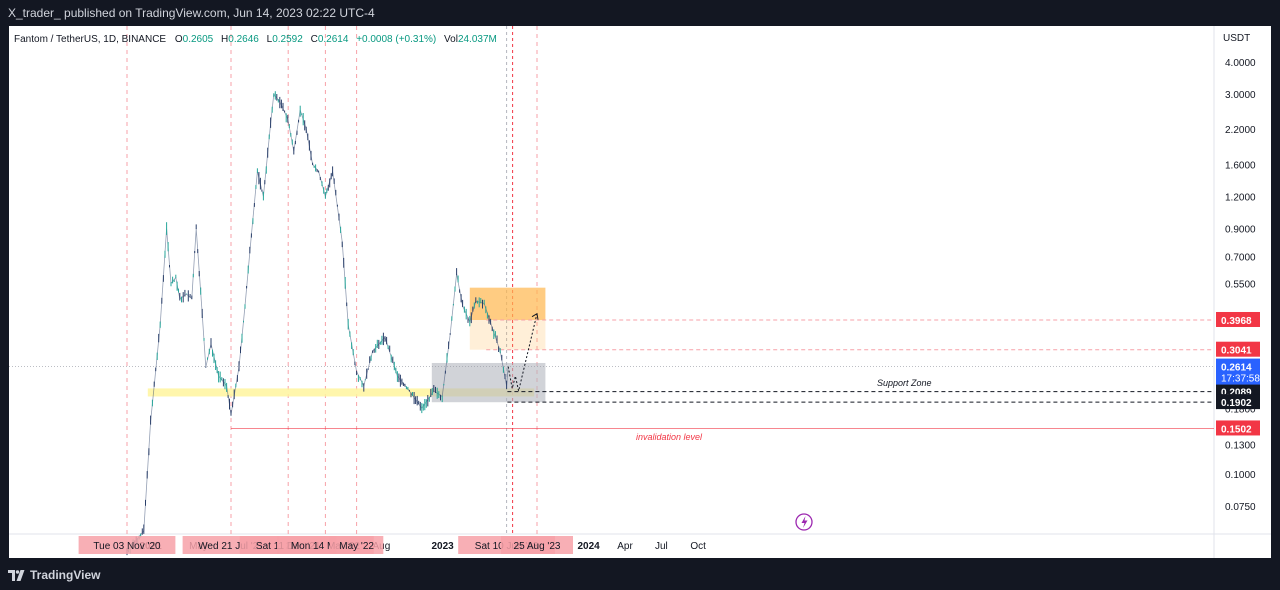  I want to click on price-label-red_1: 0.3968, so click(1236, 321).